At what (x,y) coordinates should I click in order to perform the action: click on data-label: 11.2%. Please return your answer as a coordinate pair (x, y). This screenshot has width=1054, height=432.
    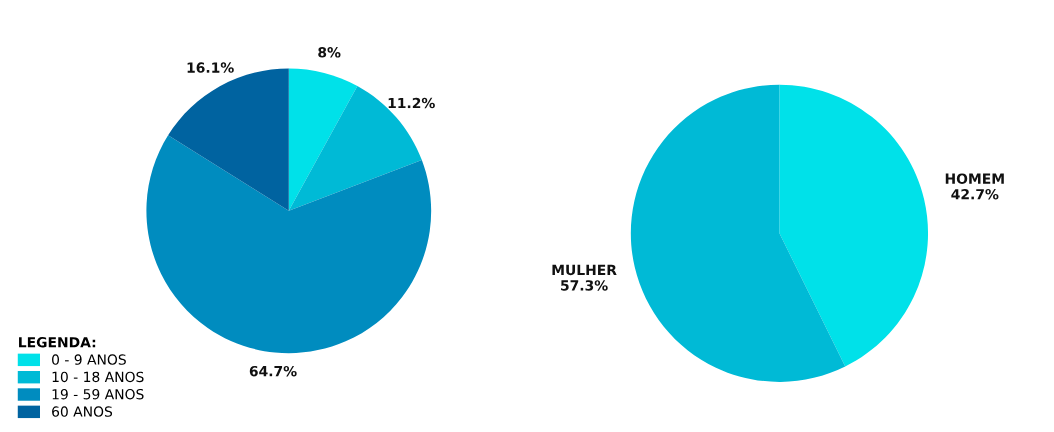
    Looking at the image, I should click on (411, 103).